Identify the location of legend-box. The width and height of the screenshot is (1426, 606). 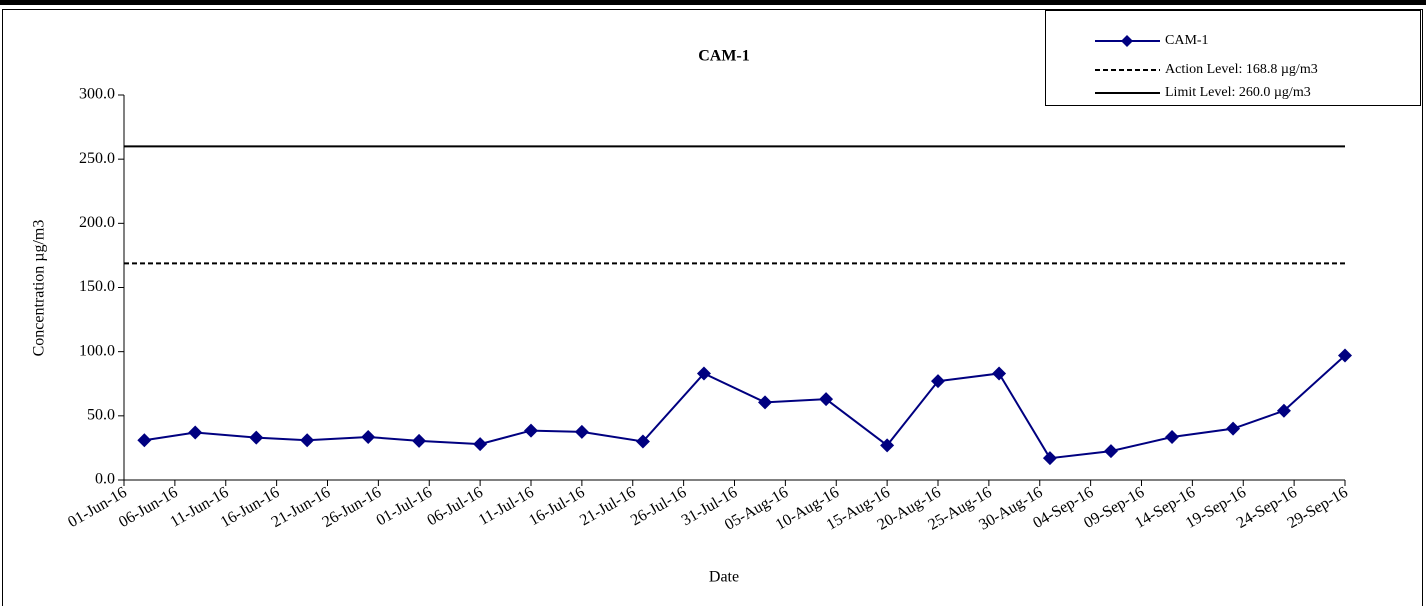
(1233, 58).